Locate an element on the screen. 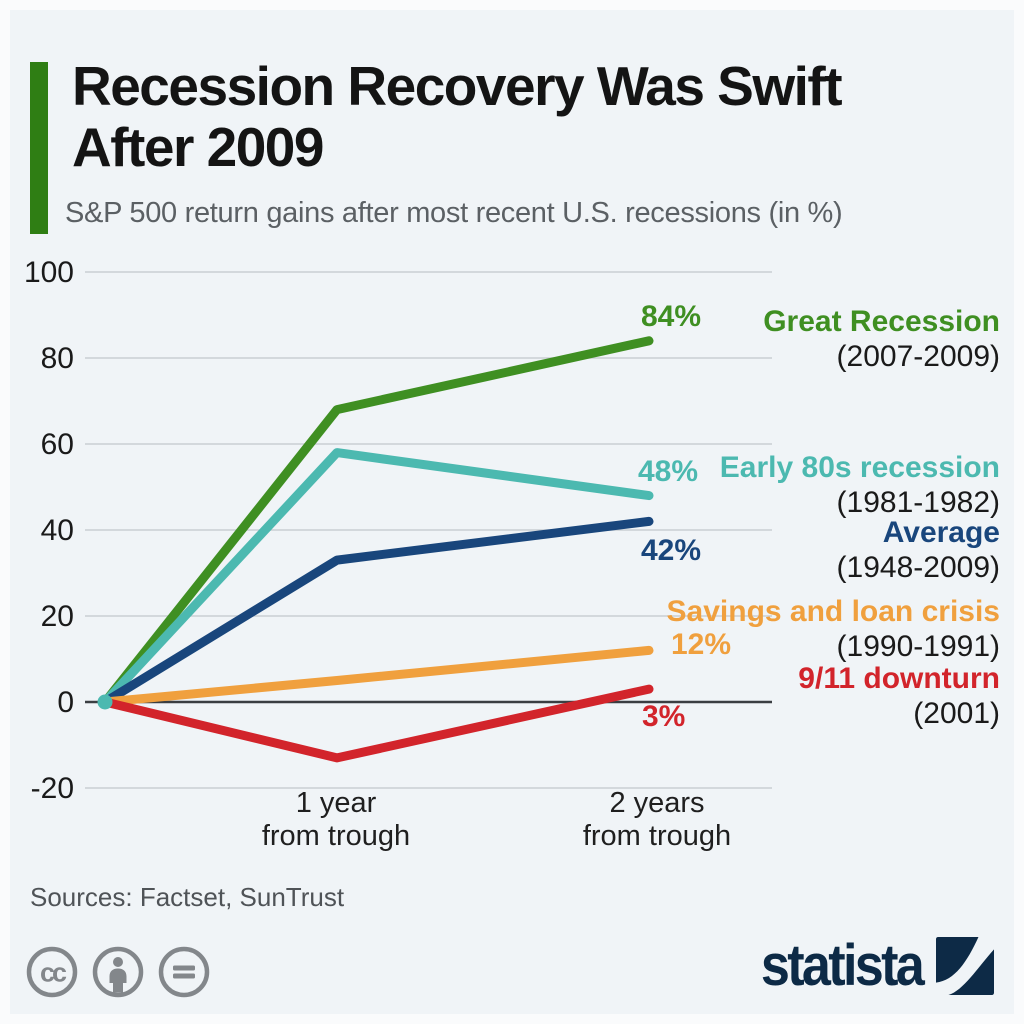 Image resolution: width=1024 pixels, height=1024 pixels. legend-name: Average is located at coordinates (941, 532).